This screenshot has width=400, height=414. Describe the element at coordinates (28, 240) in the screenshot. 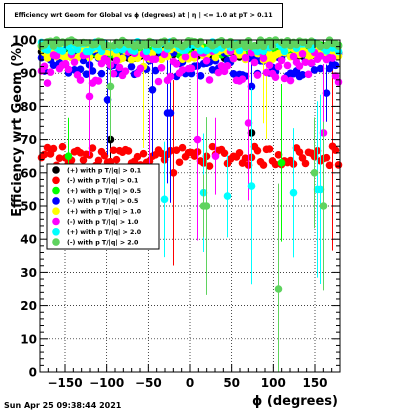

I see `y-tick-label: 40` at that location.